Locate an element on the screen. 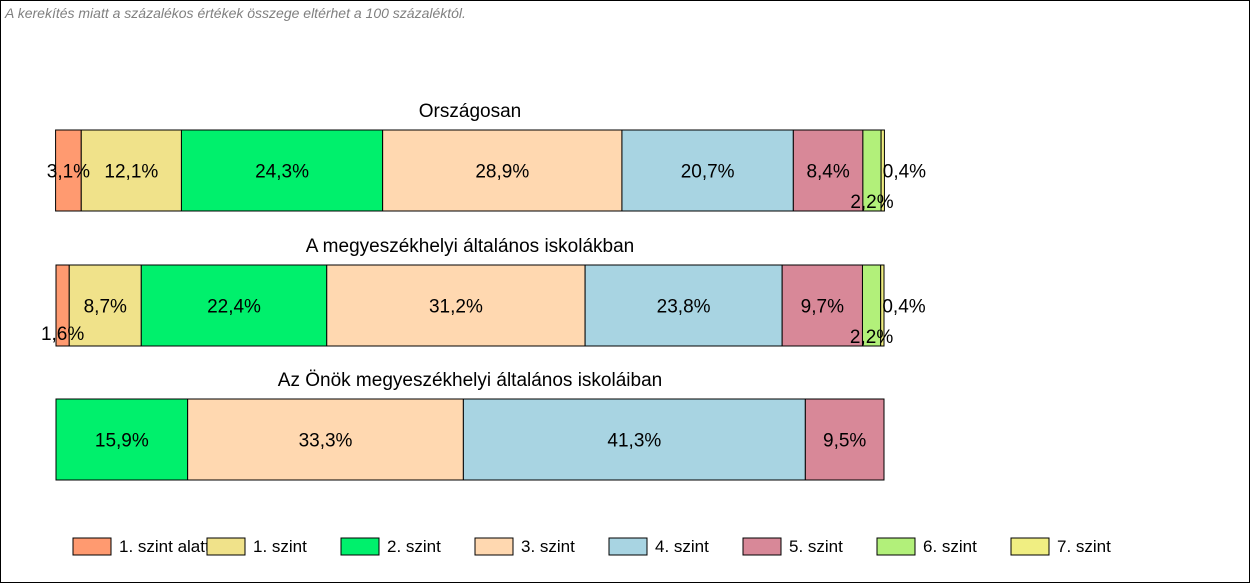  data-label: 9,7% is located at coordinates (822, 307).